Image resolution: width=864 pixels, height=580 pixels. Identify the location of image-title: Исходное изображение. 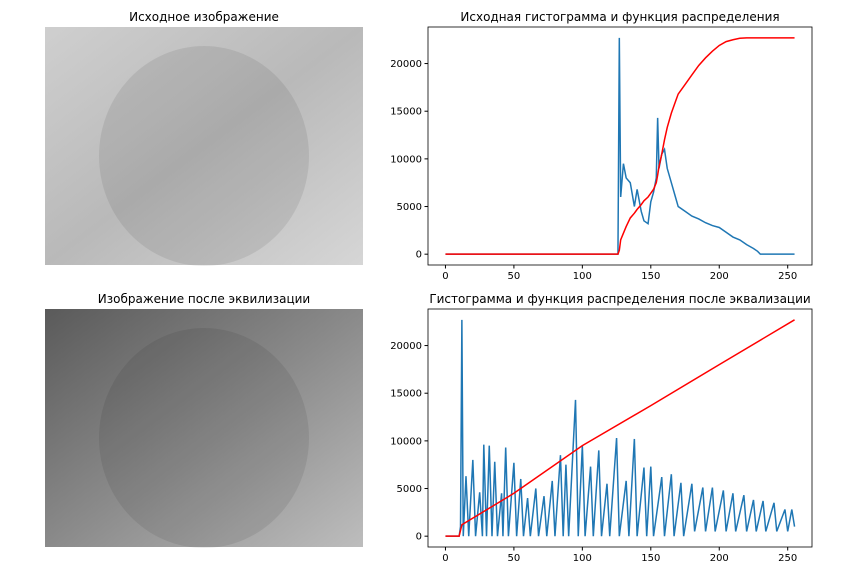
(204, 17).